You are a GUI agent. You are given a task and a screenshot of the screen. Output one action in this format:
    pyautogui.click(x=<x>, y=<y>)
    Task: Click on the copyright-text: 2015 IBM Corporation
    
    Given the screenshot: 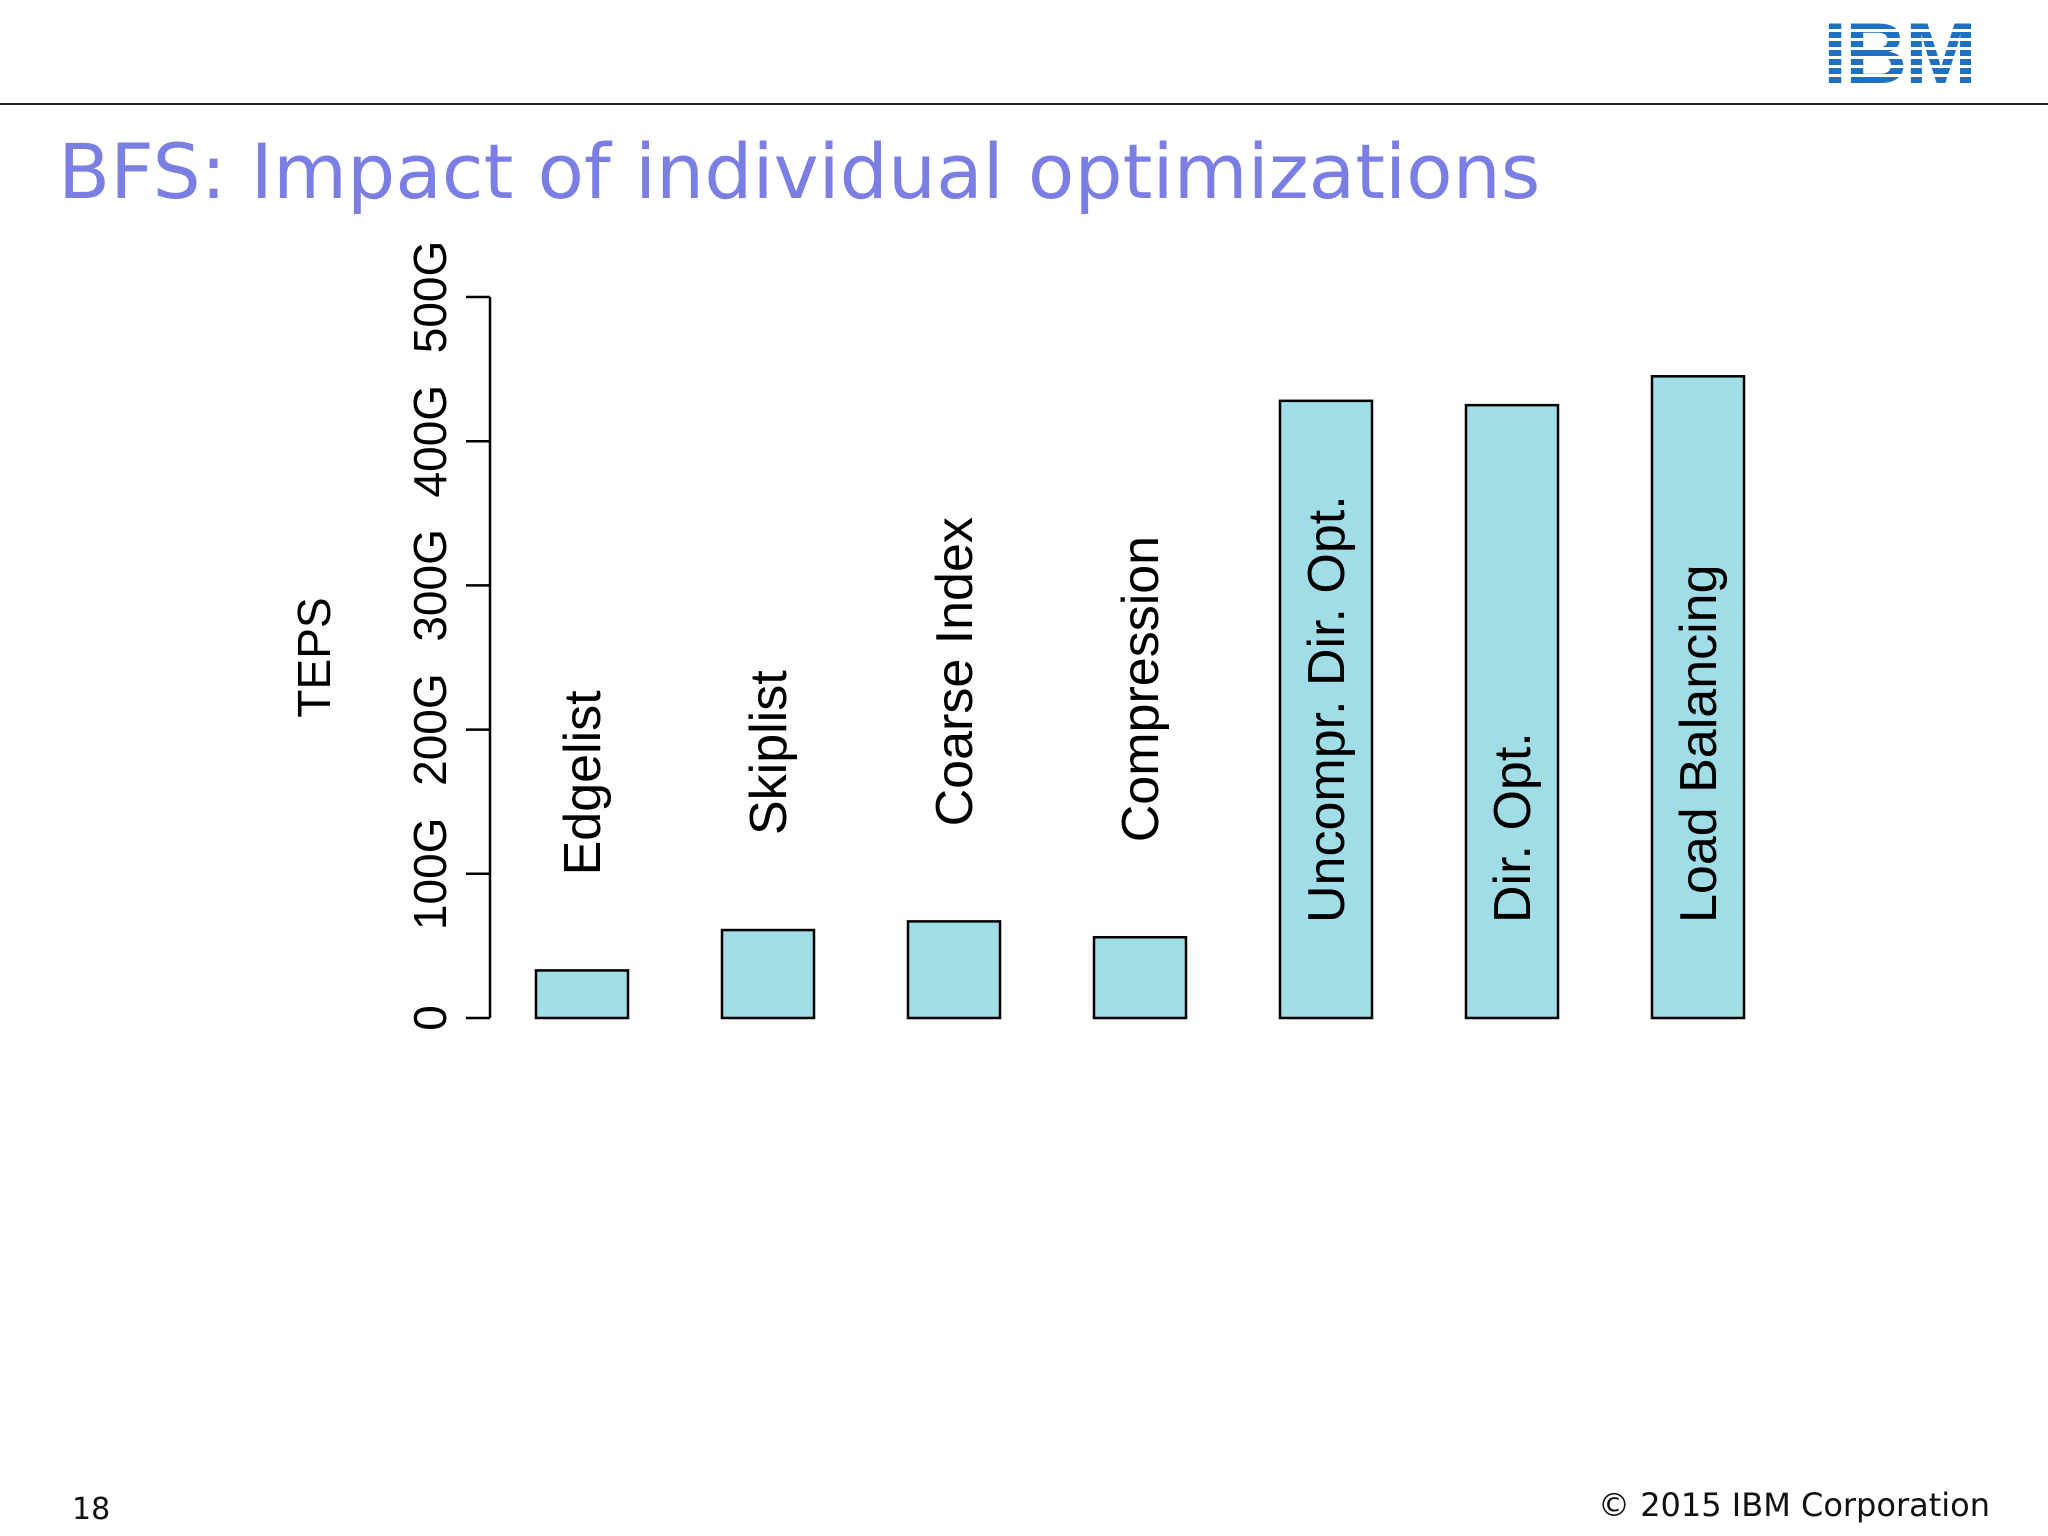 What is the action you would take?
    pyautogui.click(x=1815, y=1505)
    